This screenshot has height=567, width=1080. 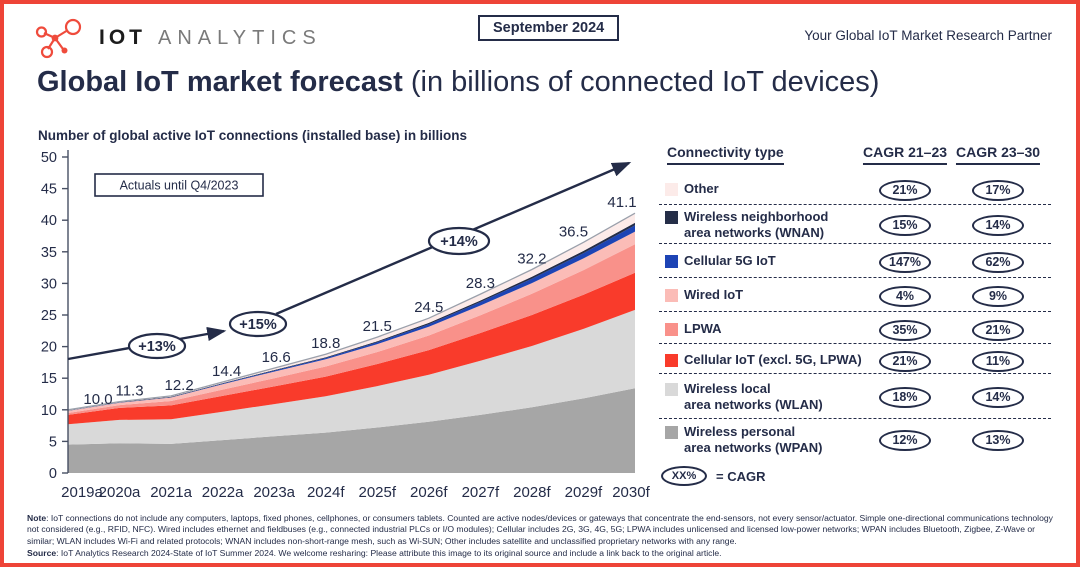 What do you see at coordinates (549, 28) in the screenshot?
I see `date-badge: September 2024` at bounding box center [549, 28].